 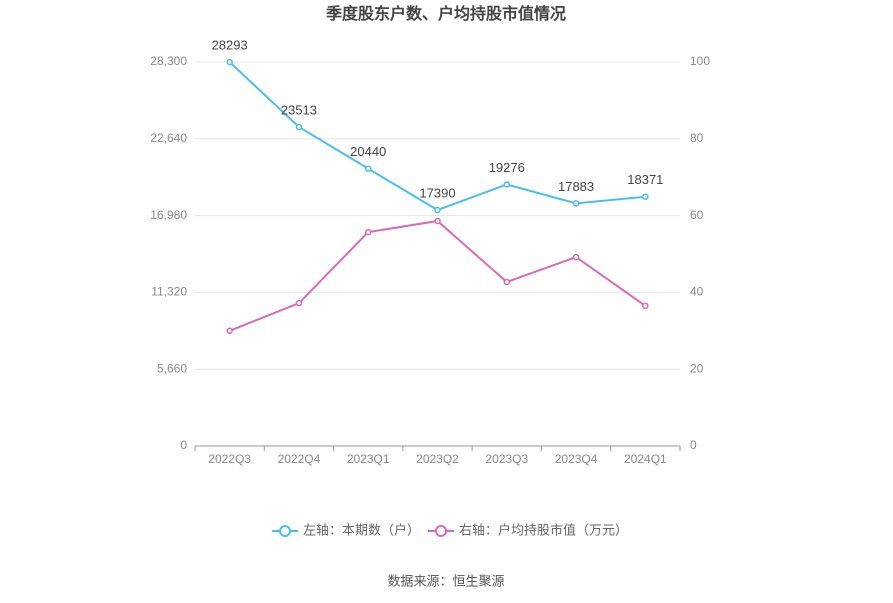 What do you see at coordinates (230, 45) in the screenshot?
I see `data-label: 28293` at bounding box center [230, 45].